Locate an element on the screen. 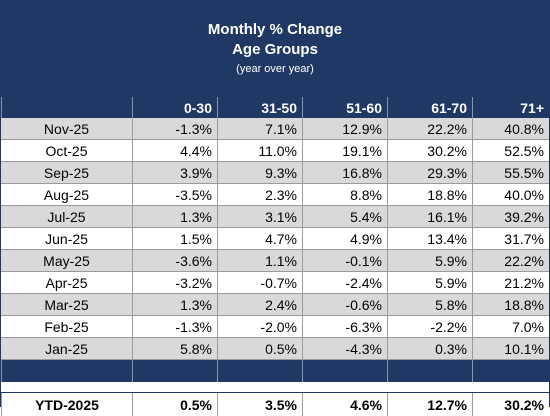 The image size is (550, 416). table-cell: 16.8% is located at coordinates (344, 172).